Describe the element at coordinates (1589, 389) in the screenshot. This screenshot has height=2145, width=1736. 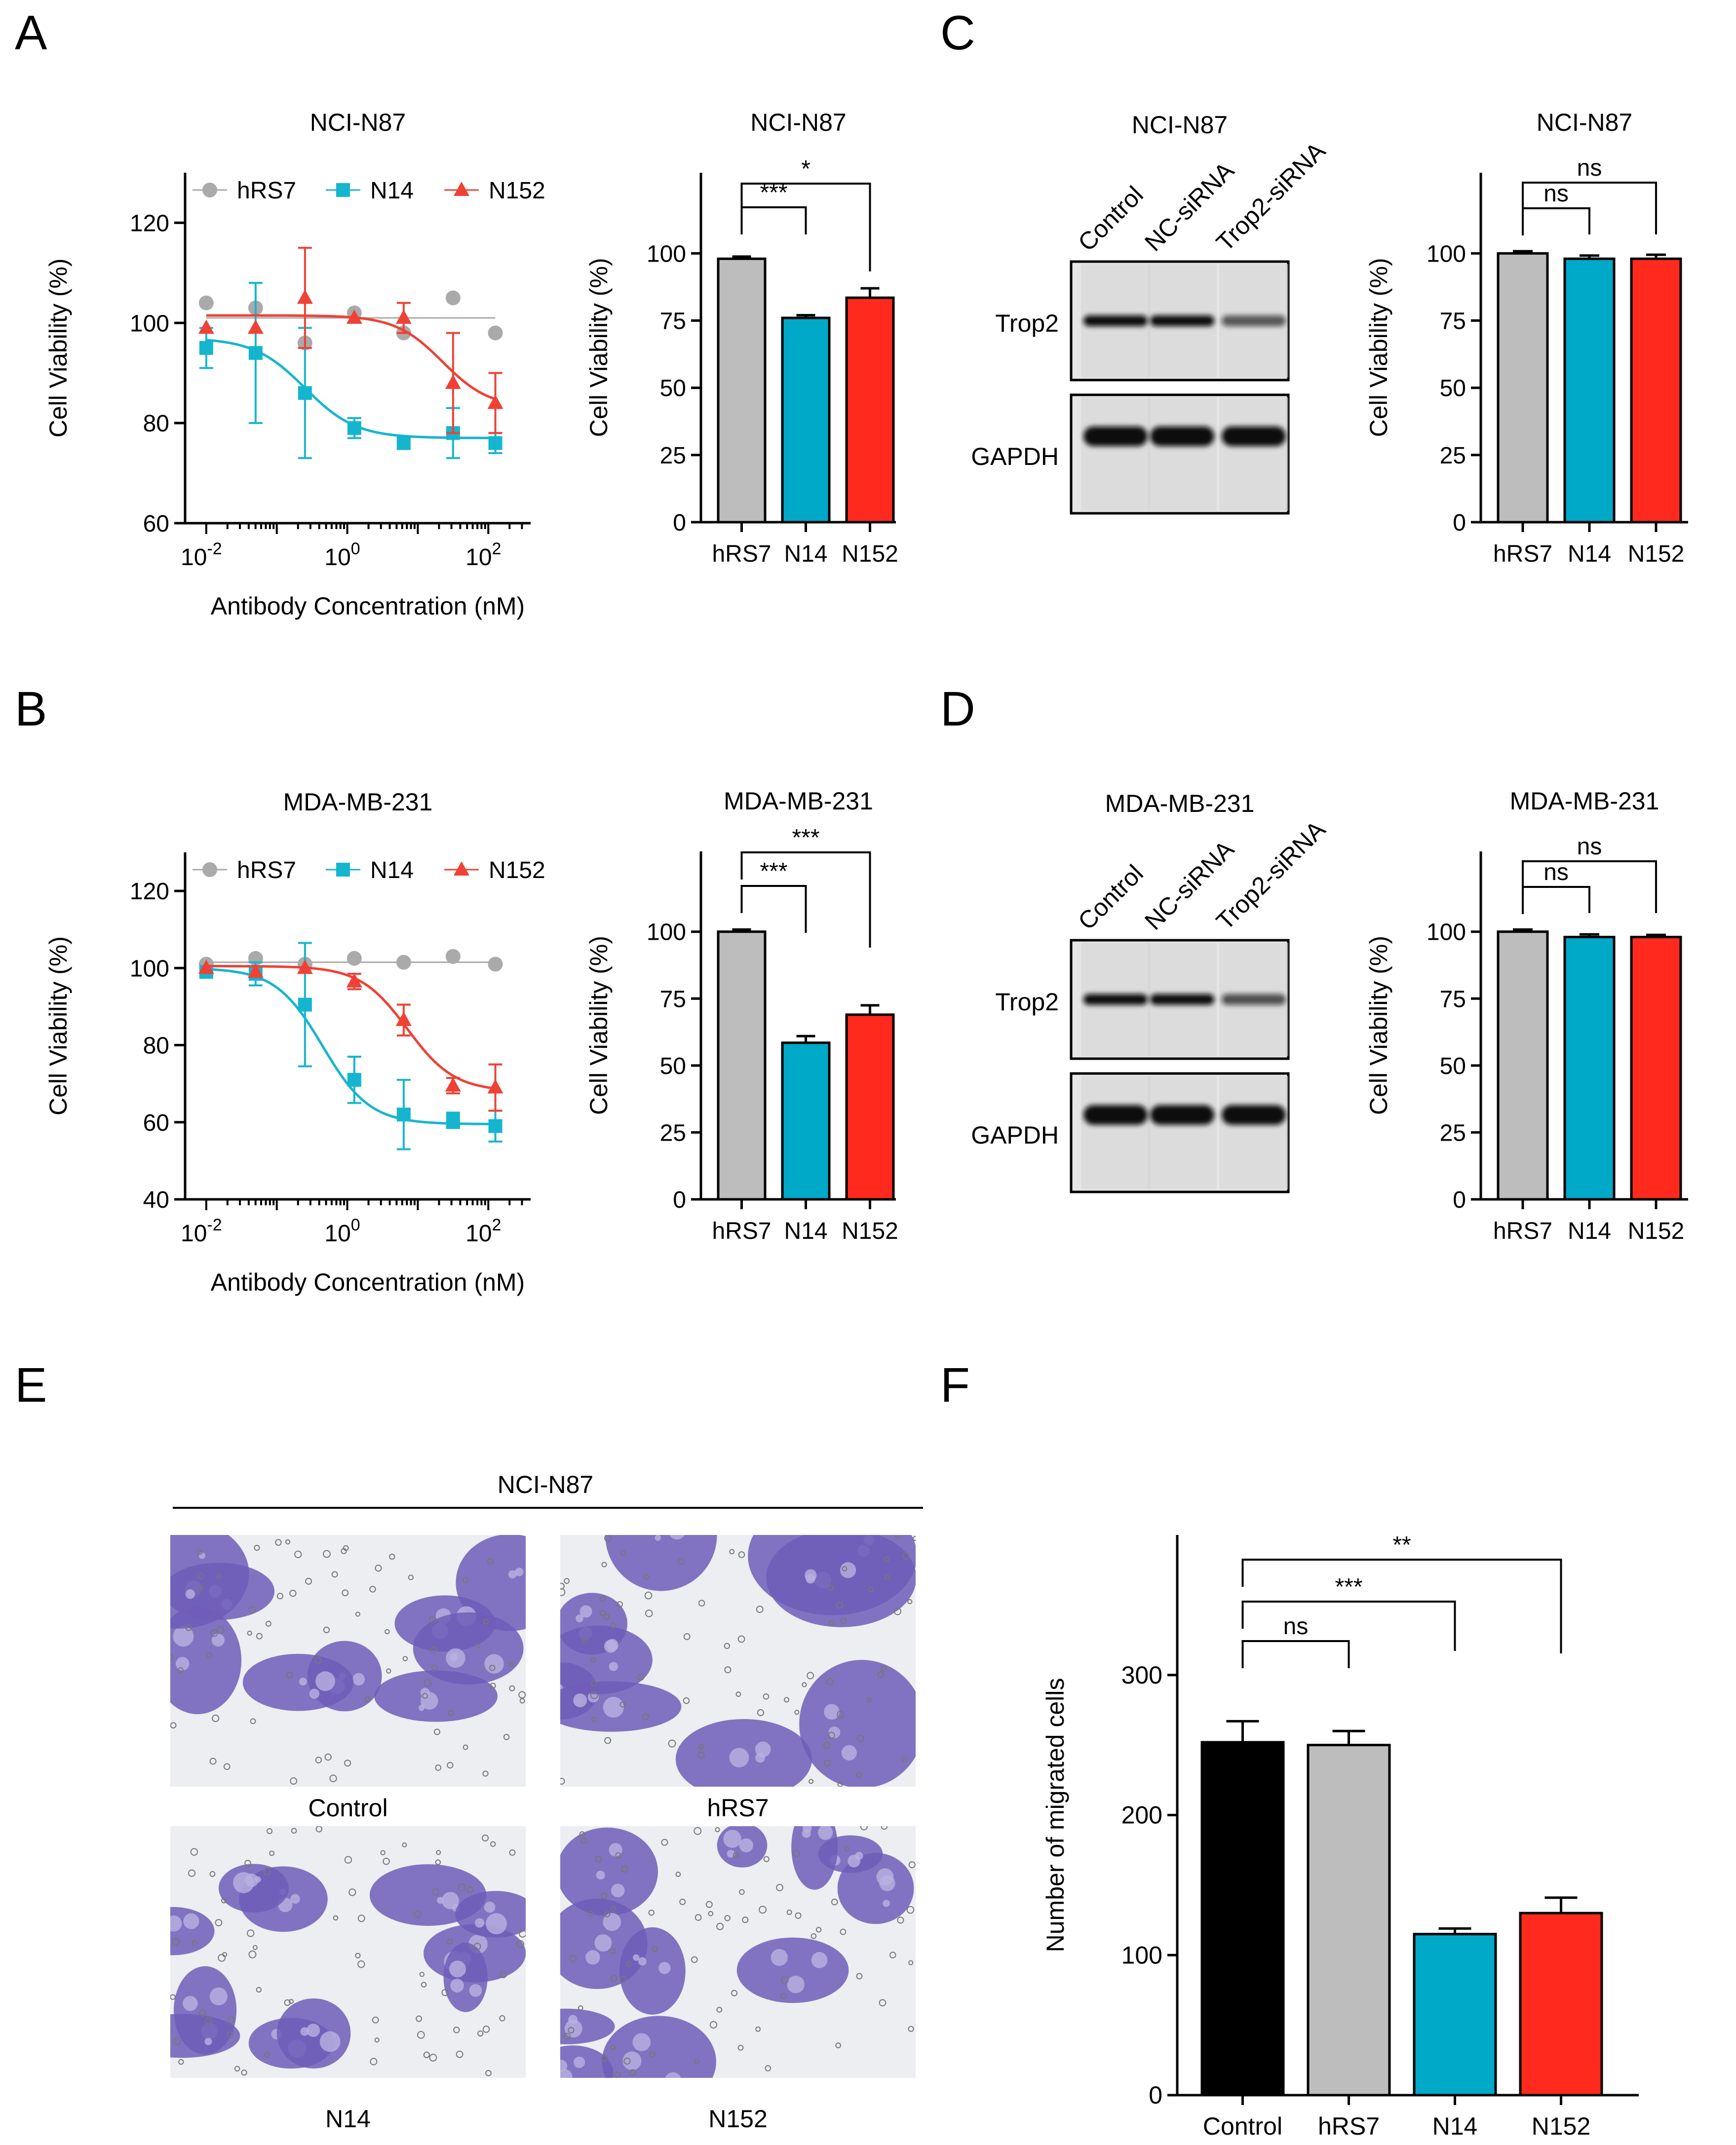
I see `bar-n14` at that location.